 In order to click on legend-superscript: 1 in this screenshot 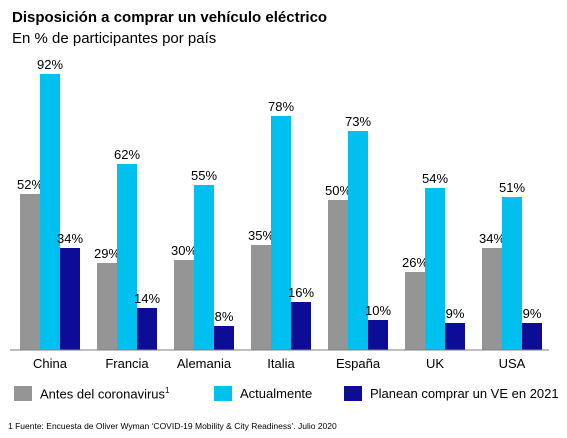, I will do `click(167, 390)`.